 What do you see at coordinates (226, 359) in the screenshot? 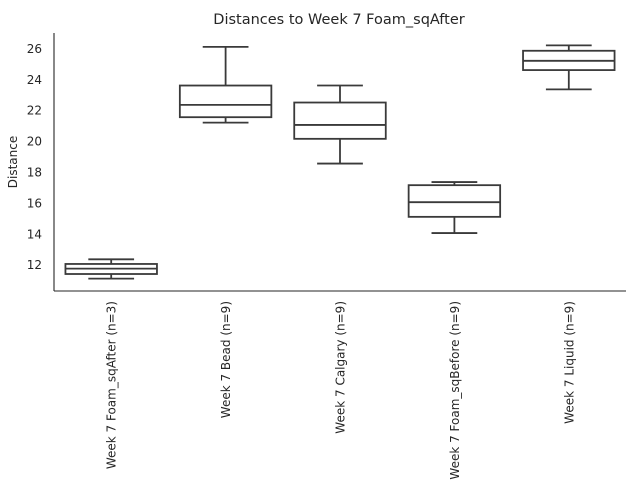
I see `x-tick-label: Week 7 Bead (n=9)` at bounding box center [226, 359].